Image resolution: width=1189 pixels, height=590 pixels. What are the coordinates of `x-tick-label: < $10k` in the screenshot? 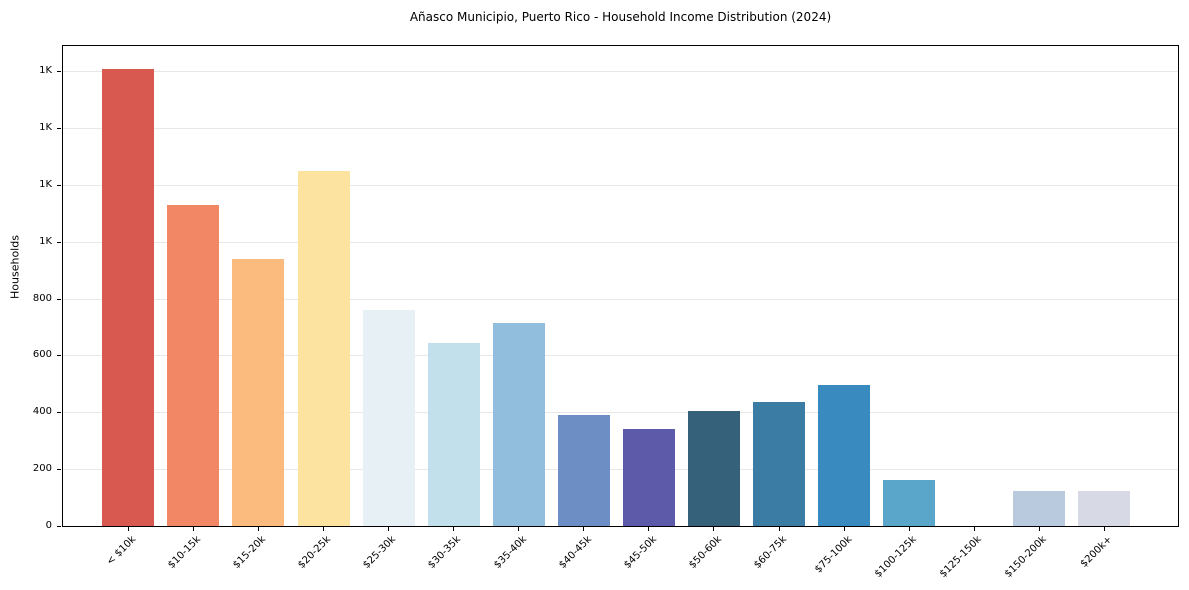 It's located at (121, 551).